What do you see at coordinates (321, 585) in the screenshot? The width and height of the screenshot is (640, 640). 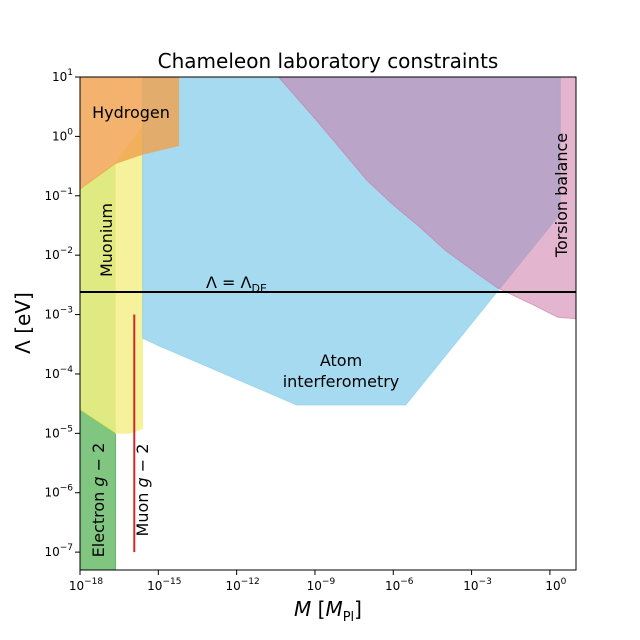 I see `tick-label: 10⁻⁹` at bounding box center [321, 585].